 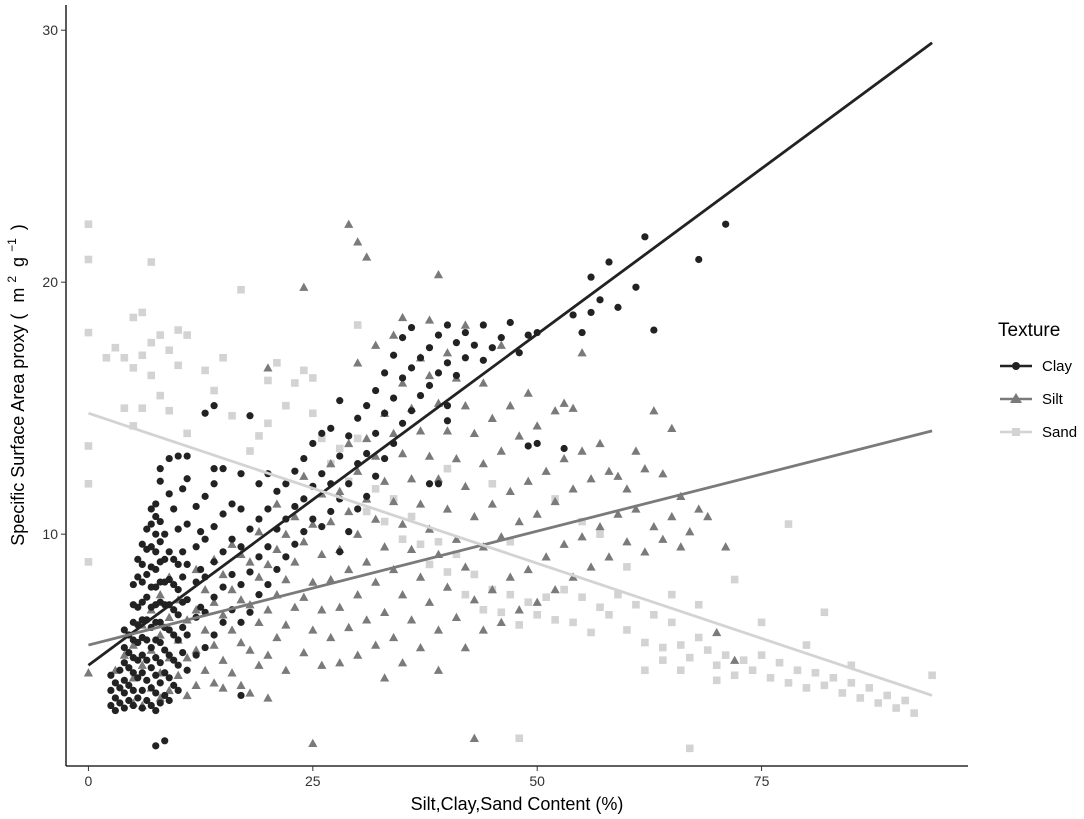 I want to click on legend-item-sand: Sand, so click(x=1038, y=432).